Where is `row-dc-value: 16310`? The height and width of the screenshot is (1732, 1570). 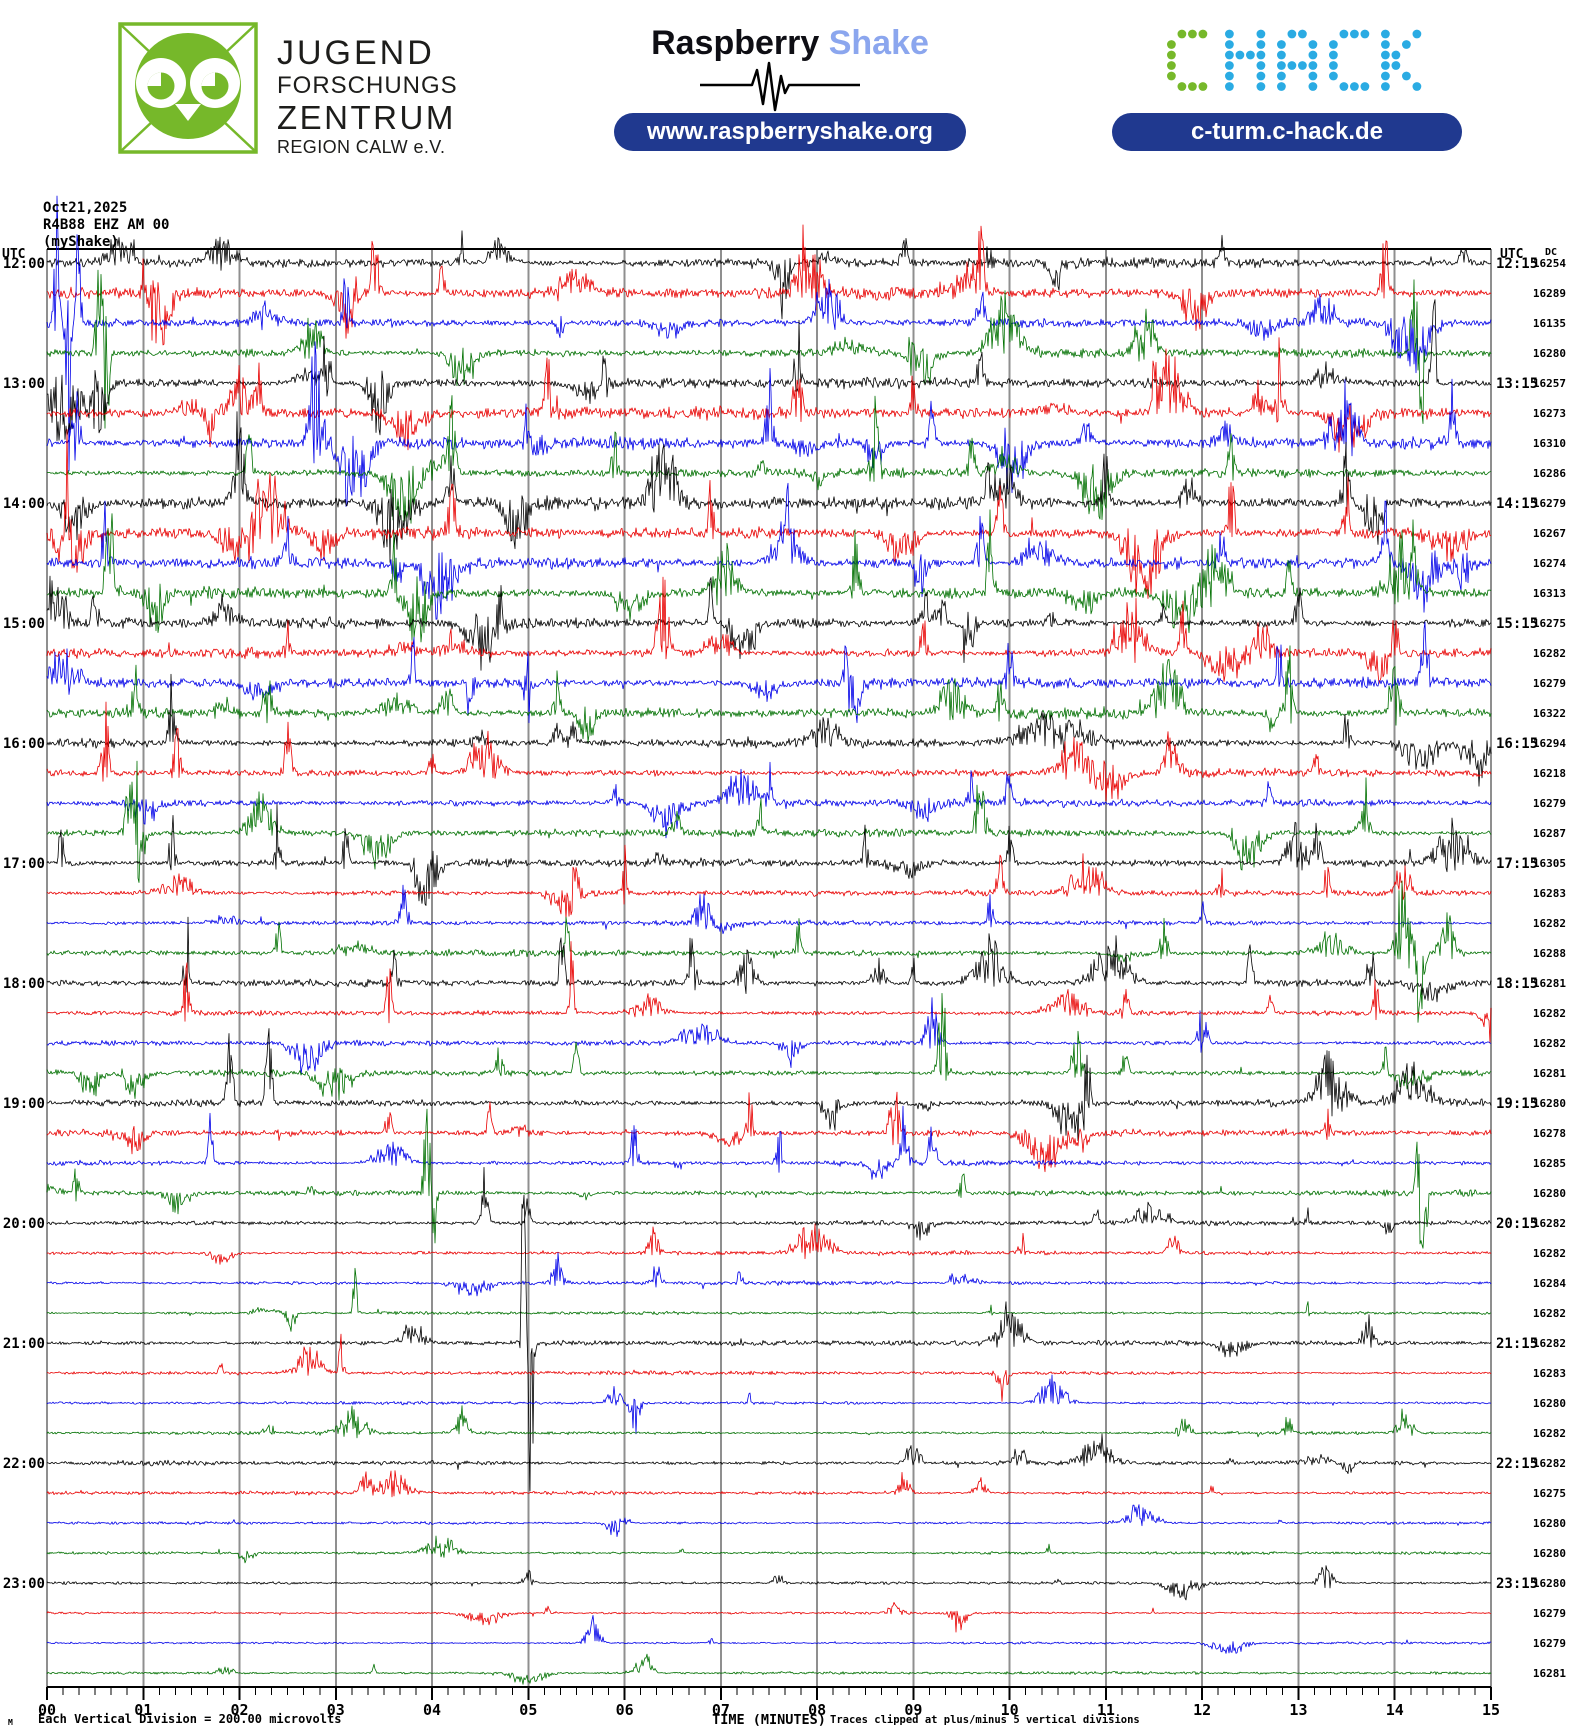 row-dc-value: 16310 is located at coordinates (1549, 443).